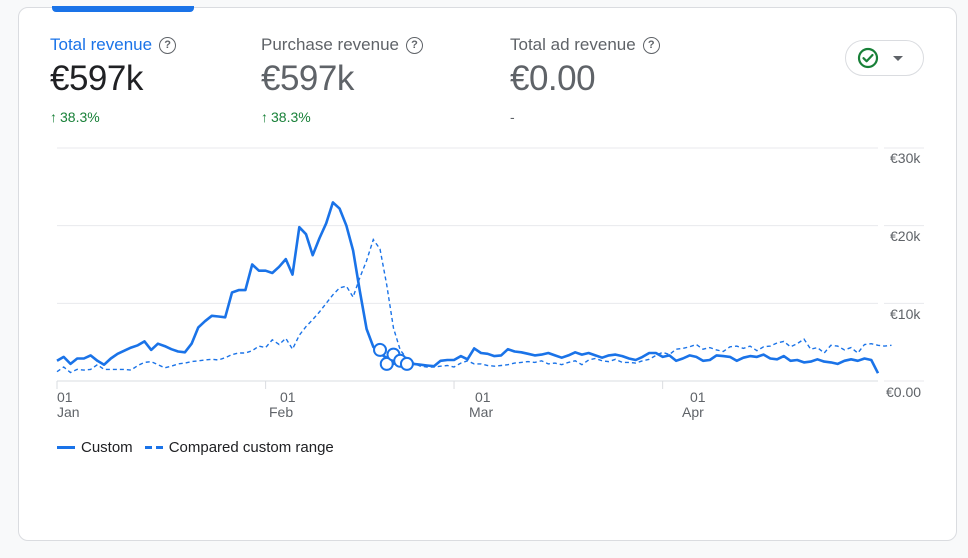 The height and width of the screenshot is (558, 968). What do you see at coordinates (330, 44) in the screenshot?
I see `metric-label: Purchase revenue` at bounding box center [330, 44].